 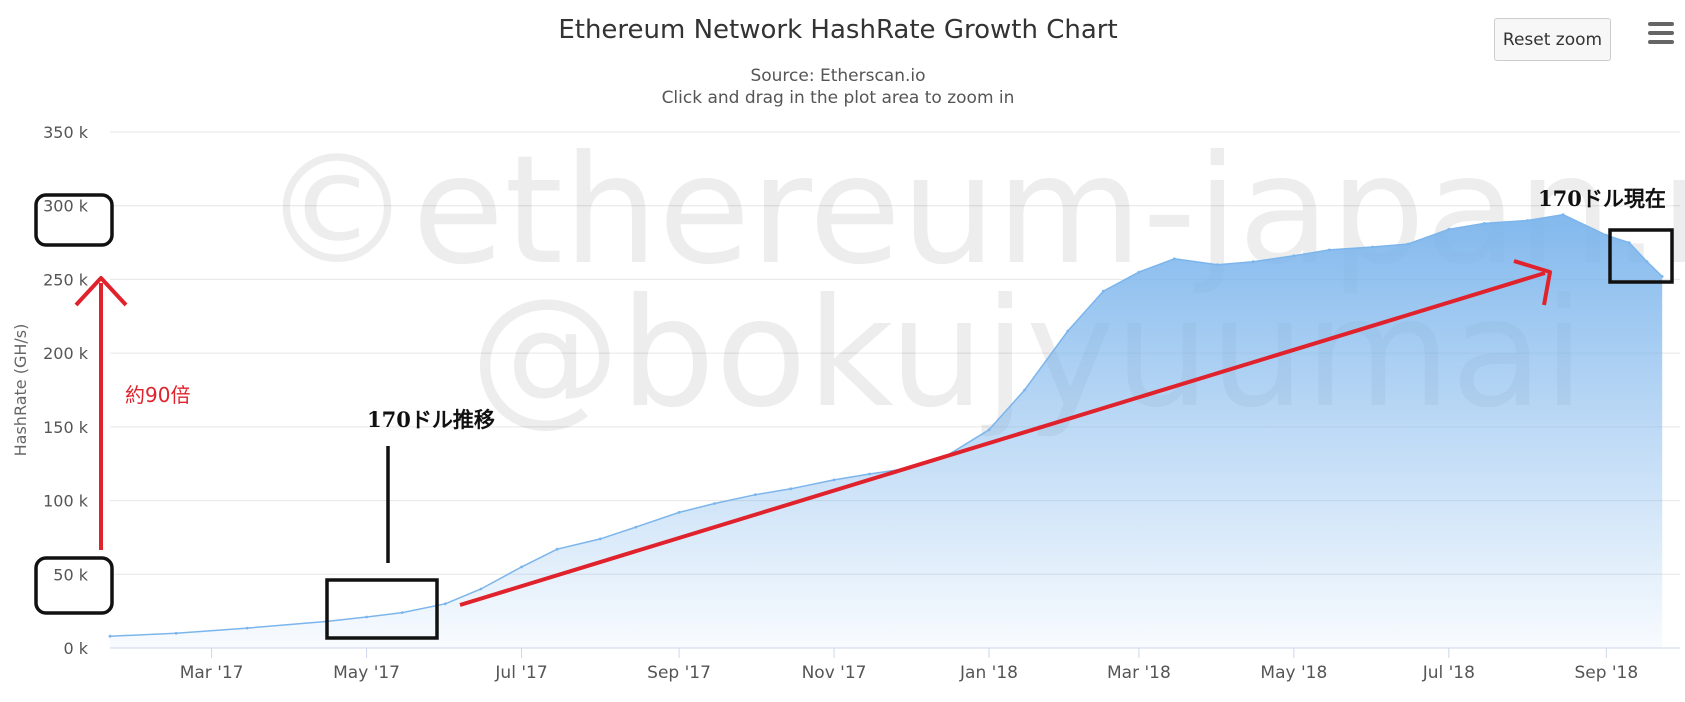 I want to click on y-box-50k, so click(x=74, y=585).